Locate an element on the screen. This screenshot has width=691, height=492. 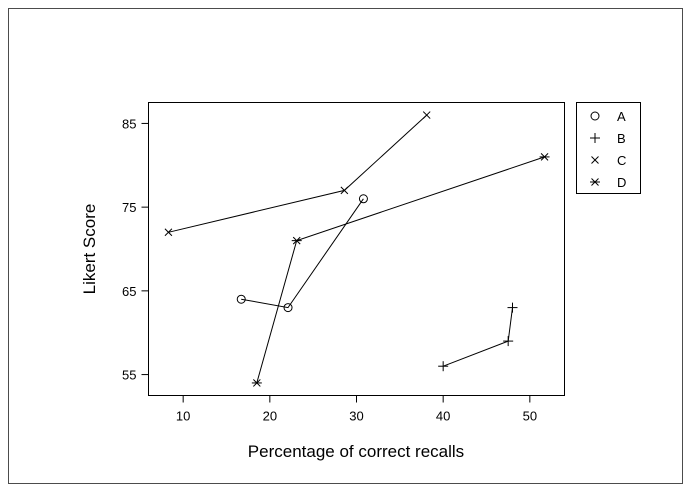
series-line-a is located at coordinates (302, 253).